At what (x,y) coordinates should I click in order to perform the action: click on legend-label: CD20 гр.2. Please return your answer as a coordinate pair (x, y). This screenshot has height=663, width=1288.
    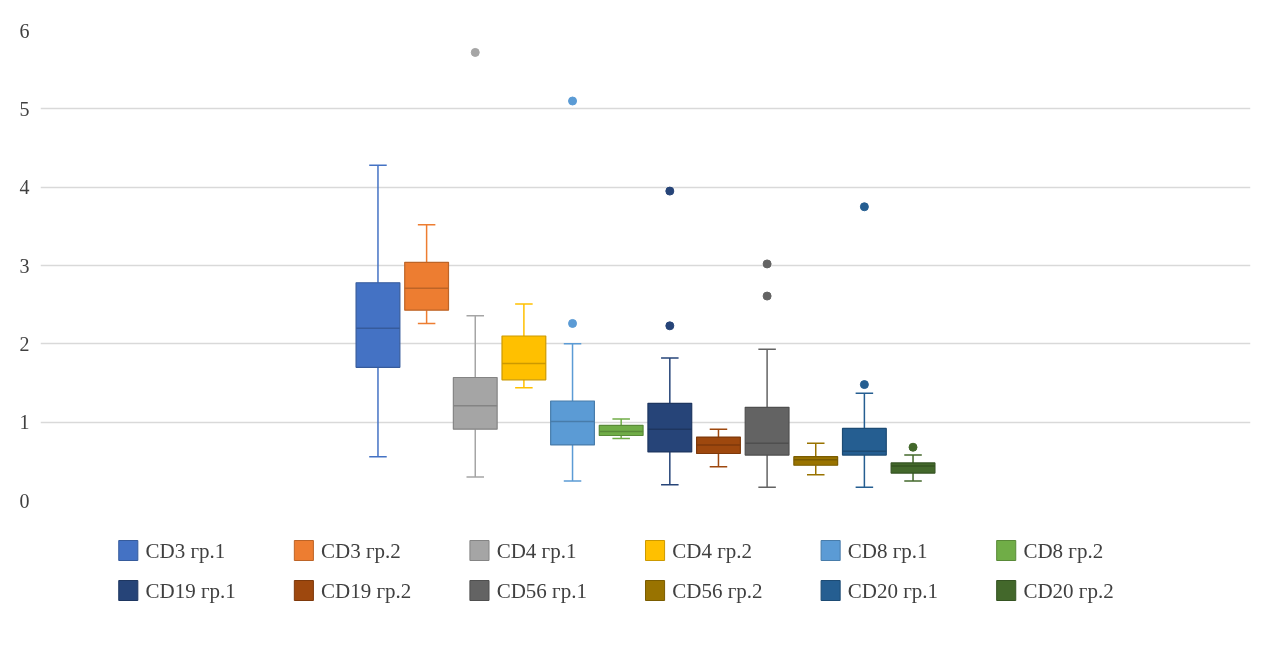
    Looking at the image, I should click on (1068, 590).